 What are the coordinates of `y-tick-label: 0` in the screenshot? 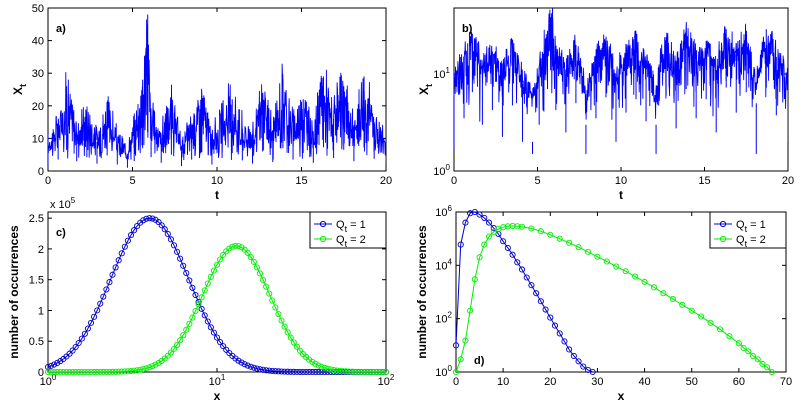 It's located at (41, 373).